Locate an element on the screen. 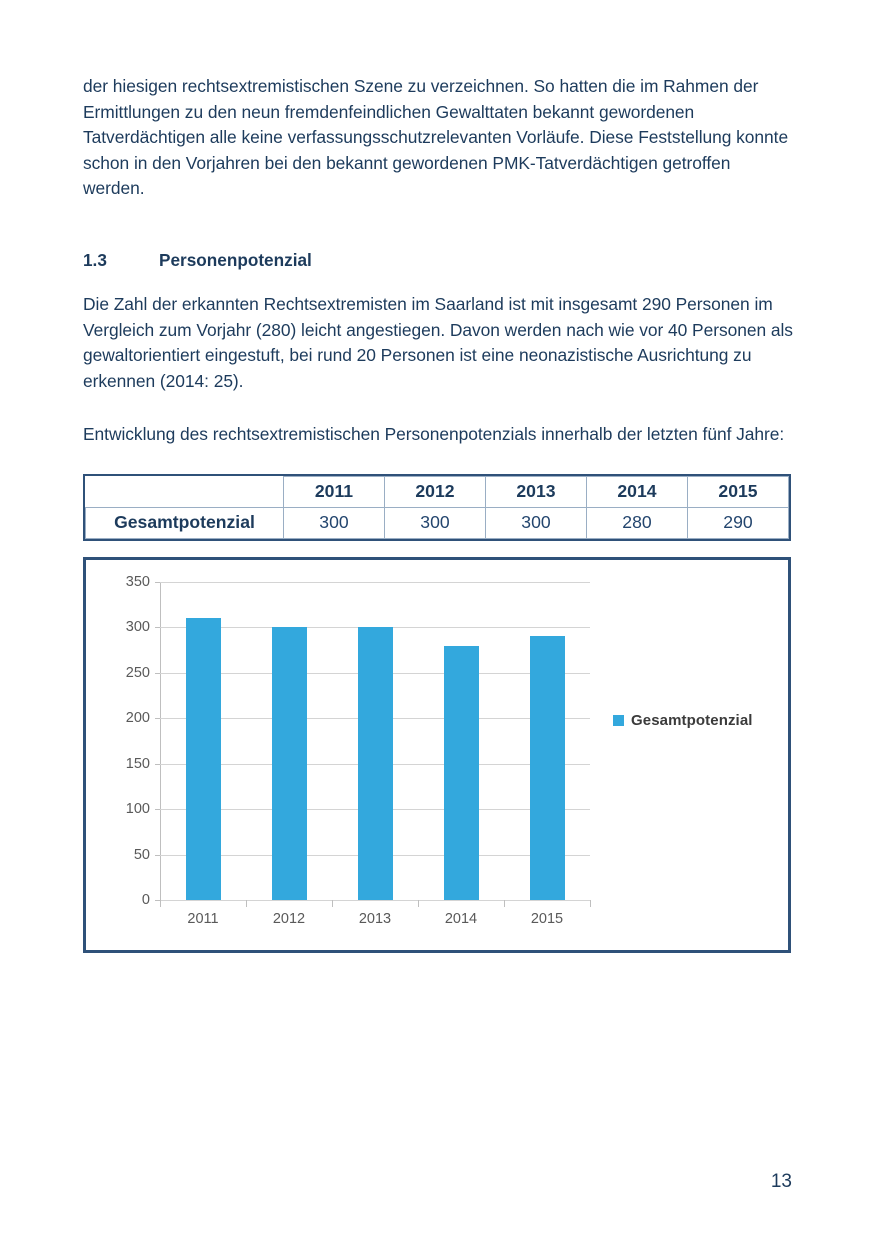 This screenshot has height=1241, width=875. table-col-header: 2014 is located at coordinates (636, 491).